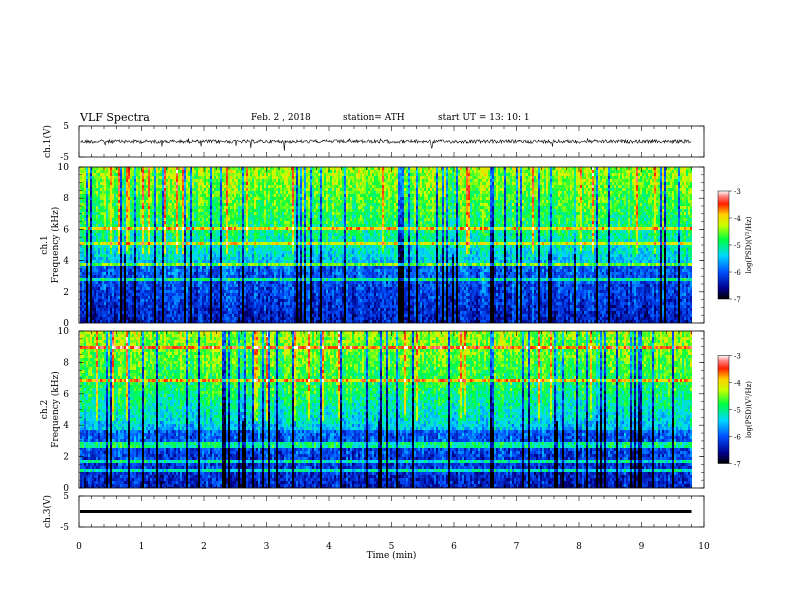  What do you see at coordinates (115, 117) in the screenshot?
I see `plot-title: VLF Spectra` at bounding box center [115, 117].